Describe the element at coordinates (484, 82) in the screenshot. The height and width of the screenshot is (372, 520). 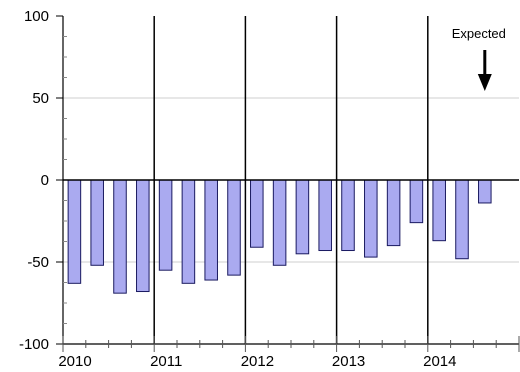
I see `annotation-arrow-head` at that location.